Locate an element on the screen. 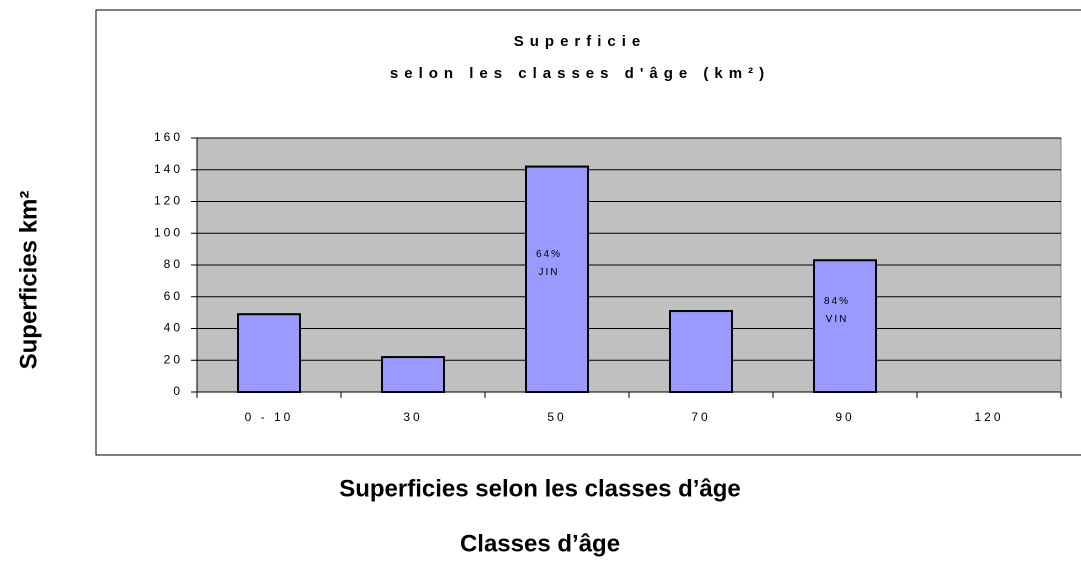 The height and width of the screenshot is (569, 1081). y-tick-label: 20 is located at coordinates (173, 359).